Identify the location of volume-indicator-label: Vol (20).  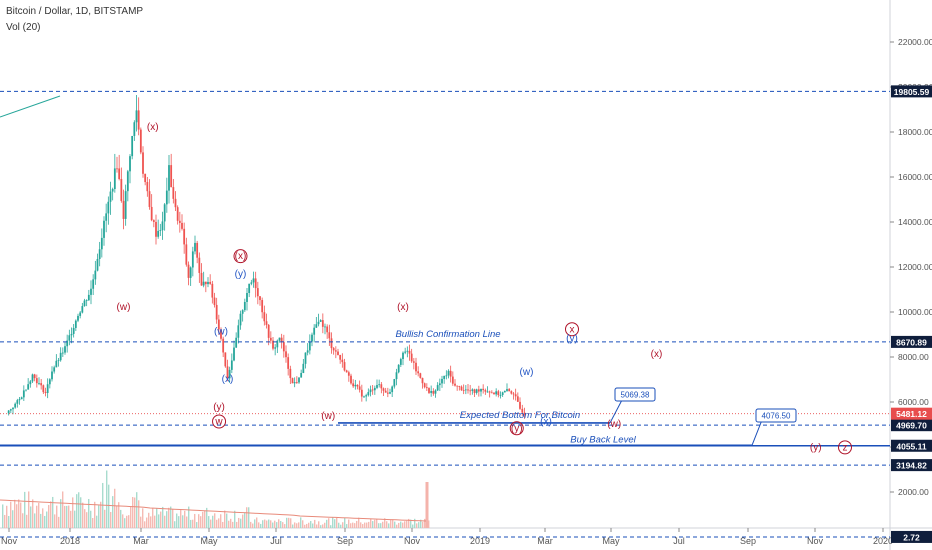
(23, 27).